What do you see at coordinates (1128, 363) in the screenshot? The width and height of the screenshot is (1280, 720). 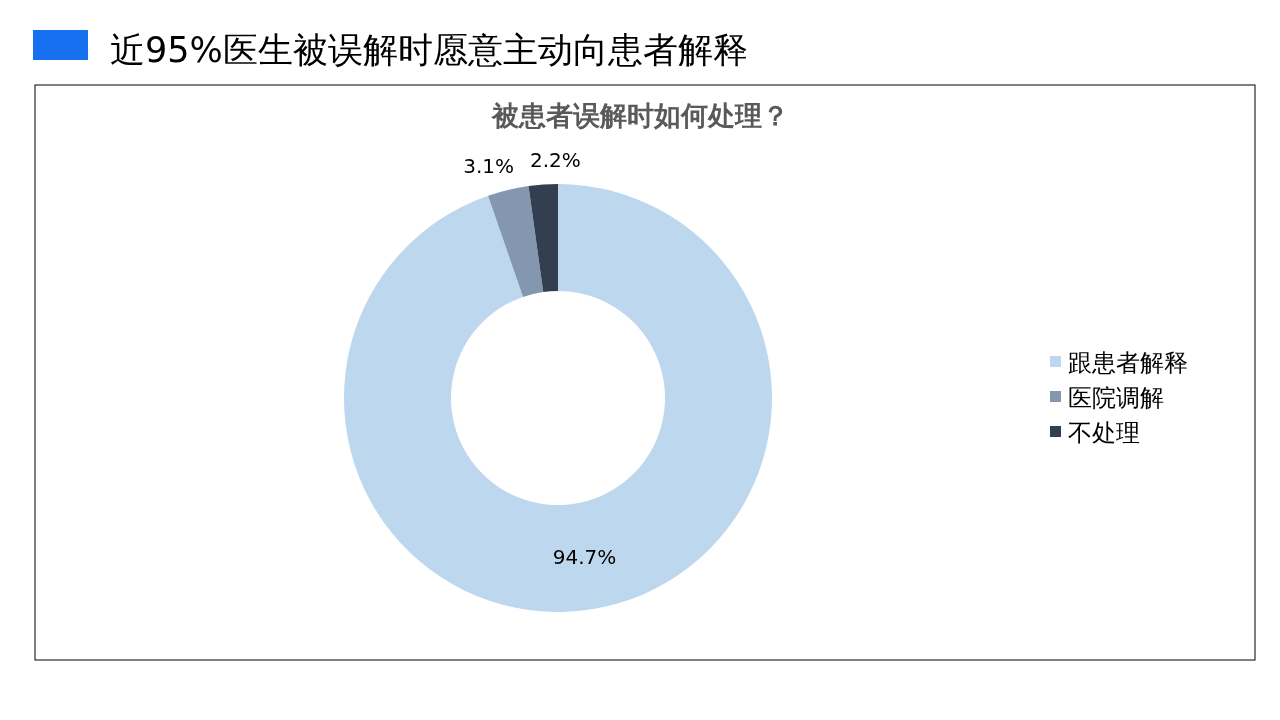 I see `legend-label: 跟患者解释` at bounding box center [1128, 363].